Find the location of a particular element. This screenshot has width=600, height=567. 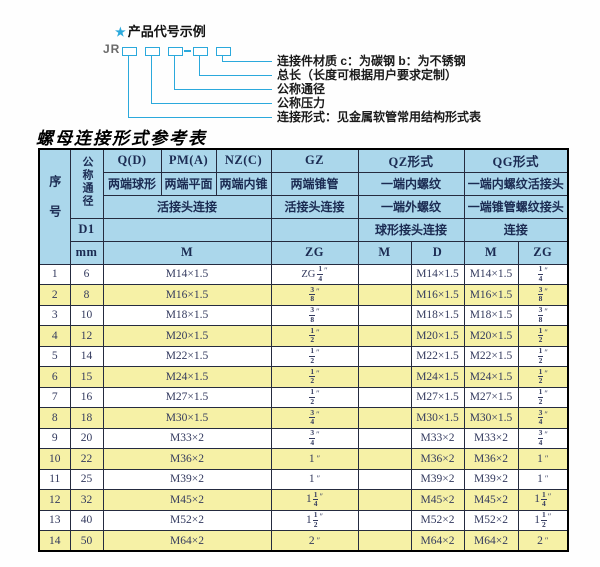

cell-qg-zg: 1 4 ″ is located at coordinates (543, 274).